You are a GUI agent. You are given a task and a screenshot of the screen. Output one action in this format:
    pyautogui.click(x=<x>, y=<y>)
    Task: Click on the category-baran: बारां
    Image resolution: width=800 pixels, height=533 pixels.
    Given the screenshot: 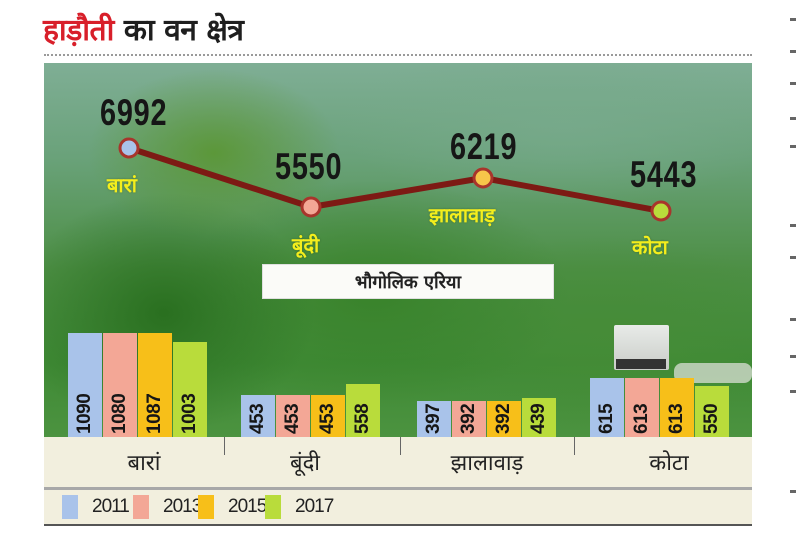 What is the action you would take?
    pyautogui.click(x=144, y=463)
    